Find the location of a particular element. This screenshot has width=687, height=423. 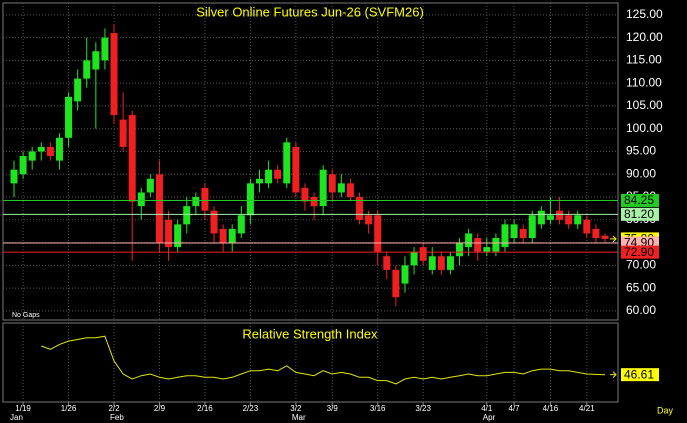

y-tick-label: 115.00 is located at coordinates (644, 60).